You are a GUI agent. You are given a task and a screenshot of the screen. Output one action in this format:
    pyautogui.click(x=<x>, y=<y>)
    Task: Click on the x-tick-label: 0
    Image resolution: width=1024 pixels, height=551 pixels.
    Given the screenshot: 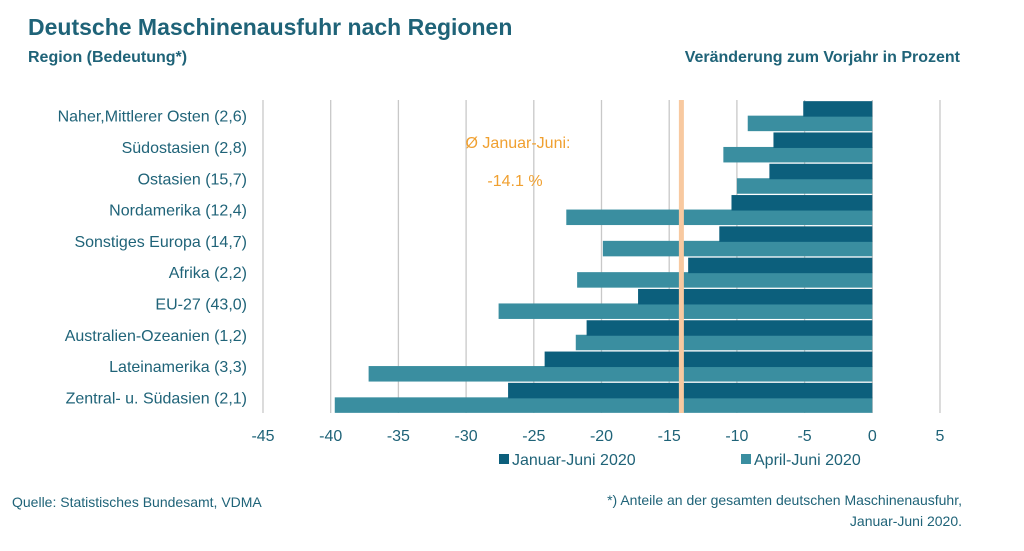 What is the action you would take?
    pyautogui.click(x=872, y=436)
    